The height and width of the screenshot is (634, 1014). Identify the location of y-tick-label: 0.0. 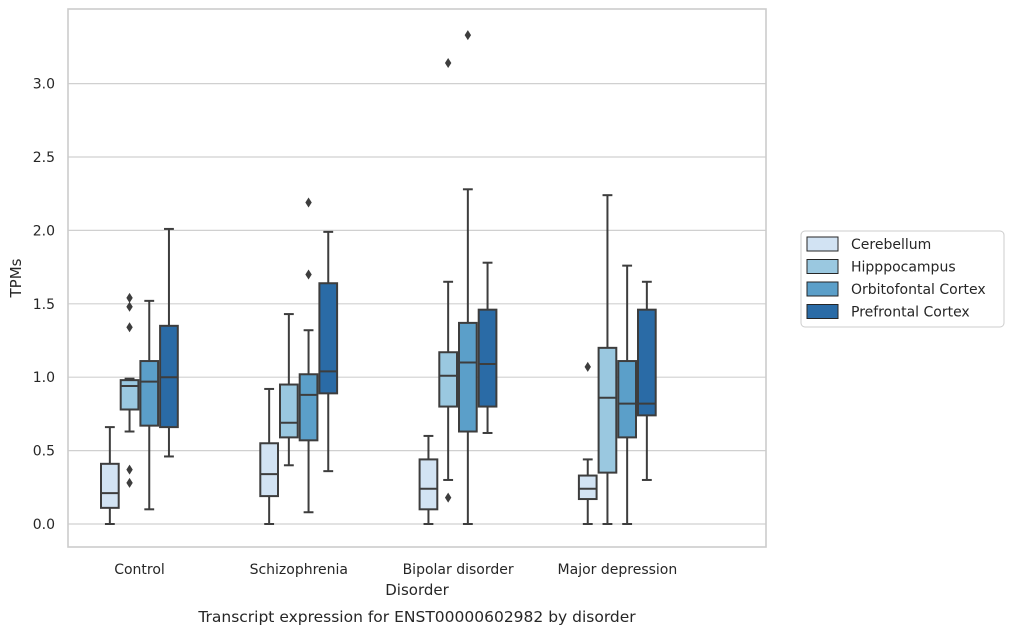
(44, 525).